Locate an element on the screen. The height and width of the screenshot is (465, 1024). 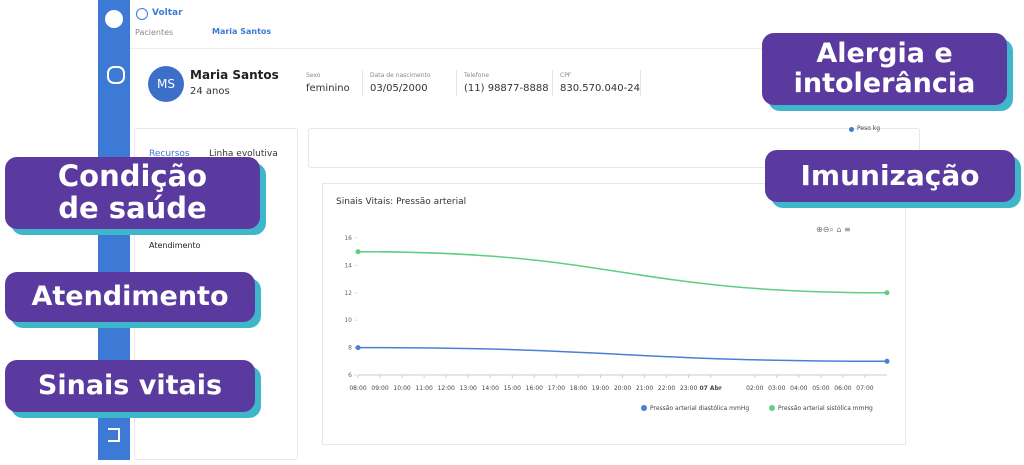
badge-line: Atendimento is located at coordinates (130, 297).